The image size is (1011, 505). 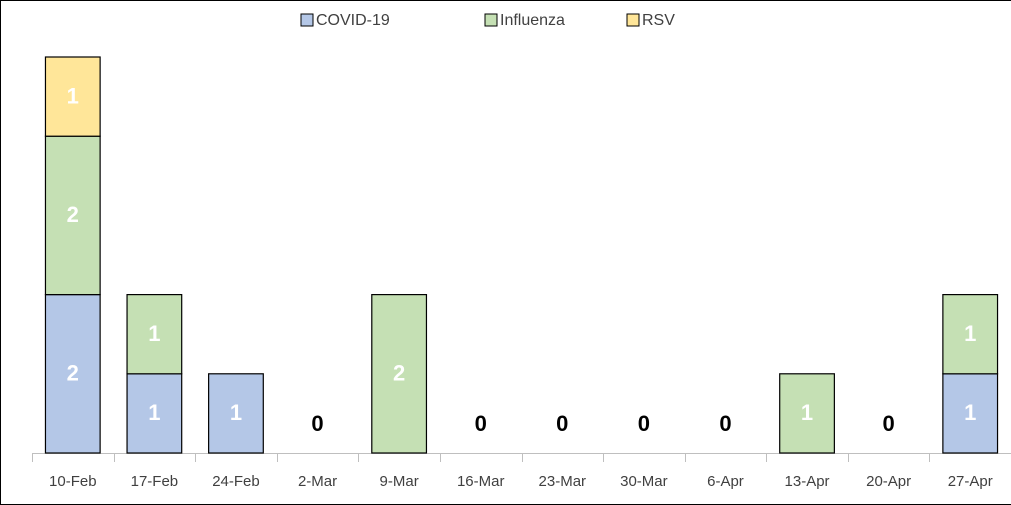 I want to click on x-tick-label: 9-Mar, so click(x=399, y=481).